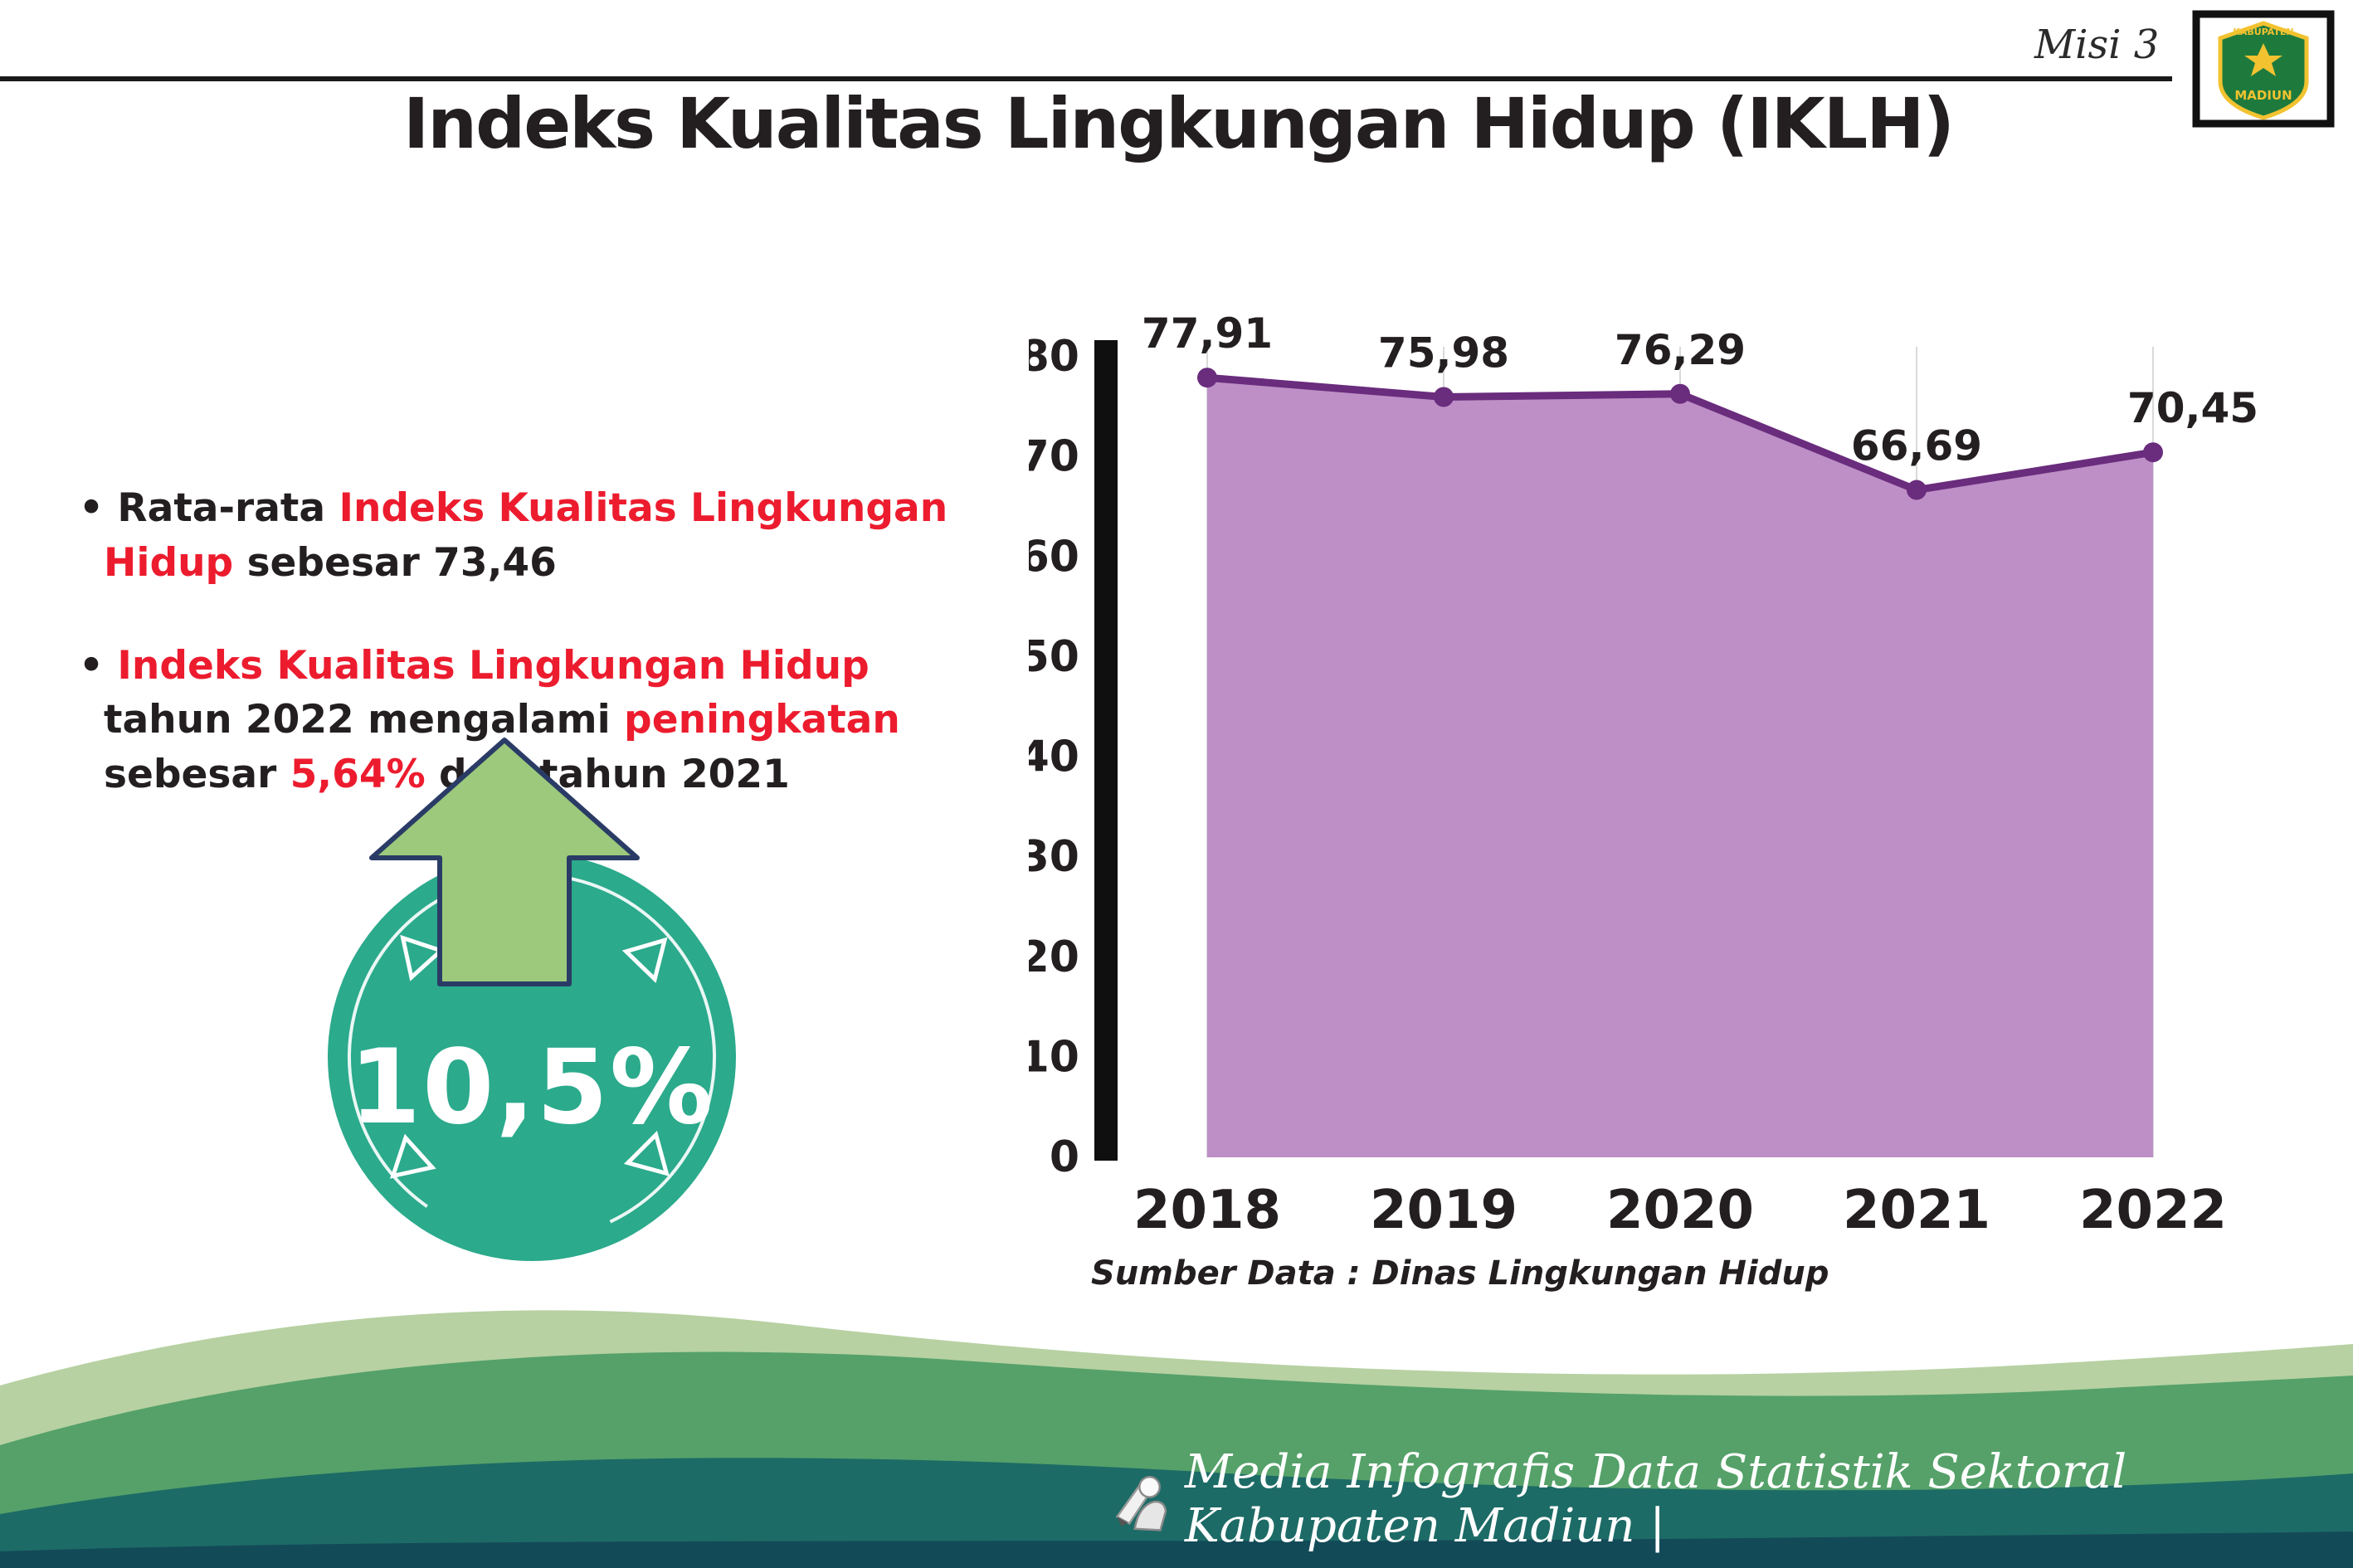  What do you see at coordinates (2097, 45) in the screenshot?
I see `misi-label: Misi 3` at bounding box center [2097, 45].